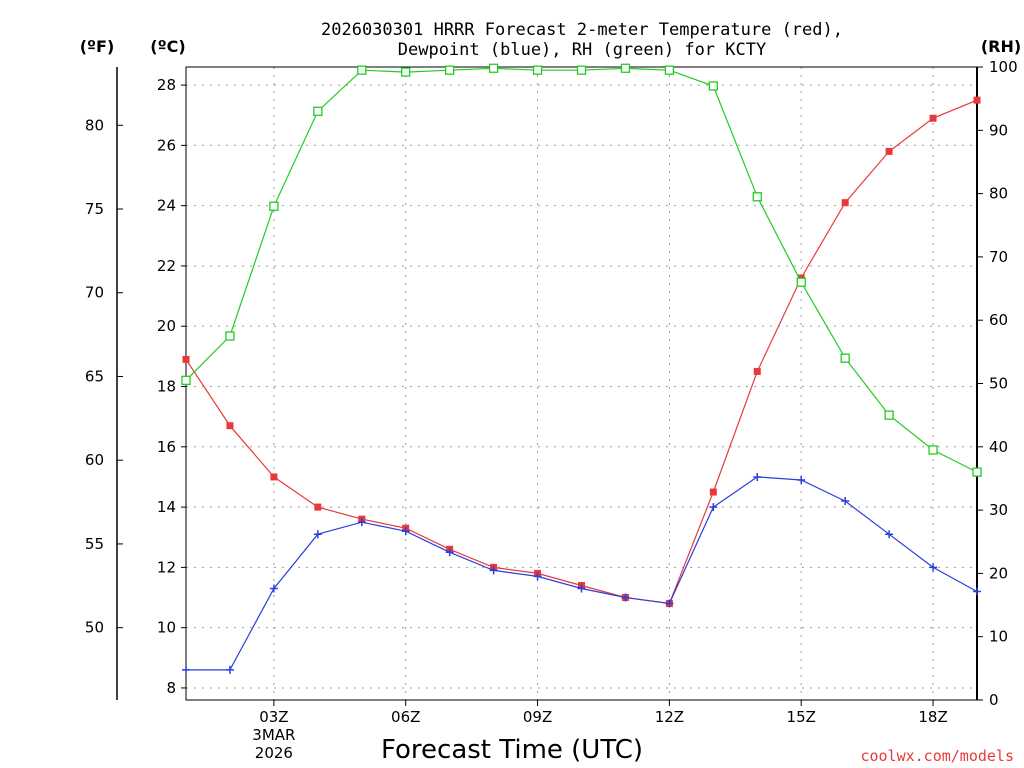 This screenshot has width=1024, height=768. Describe the element at coordinates (998, 510) in the screenshot. I see `rh-tick-label: 30` at that location.